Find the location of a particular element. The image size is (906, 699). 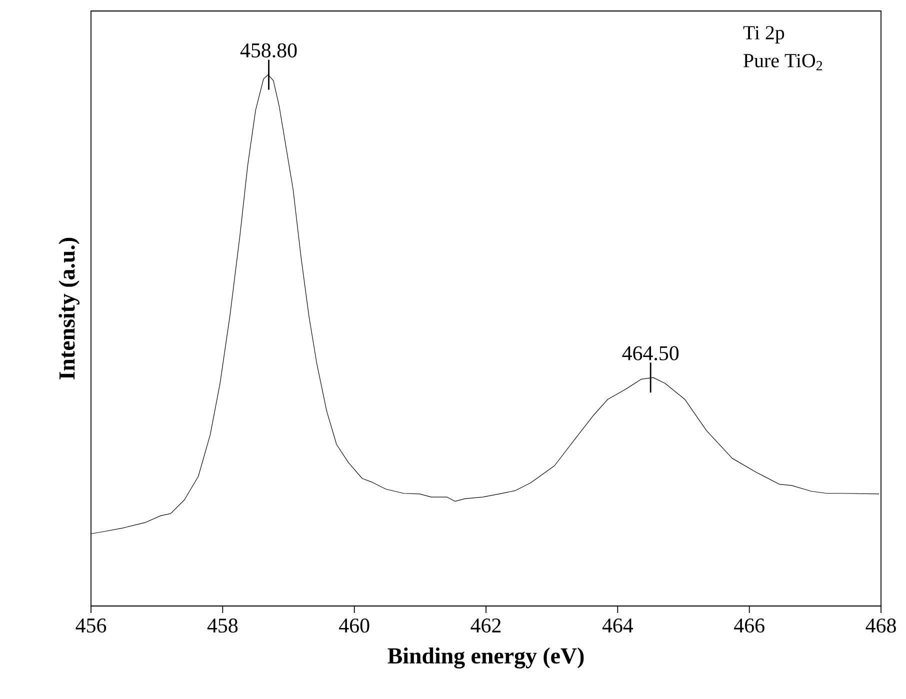

x-tick-label: 460 is located at coordinates (354, 625).